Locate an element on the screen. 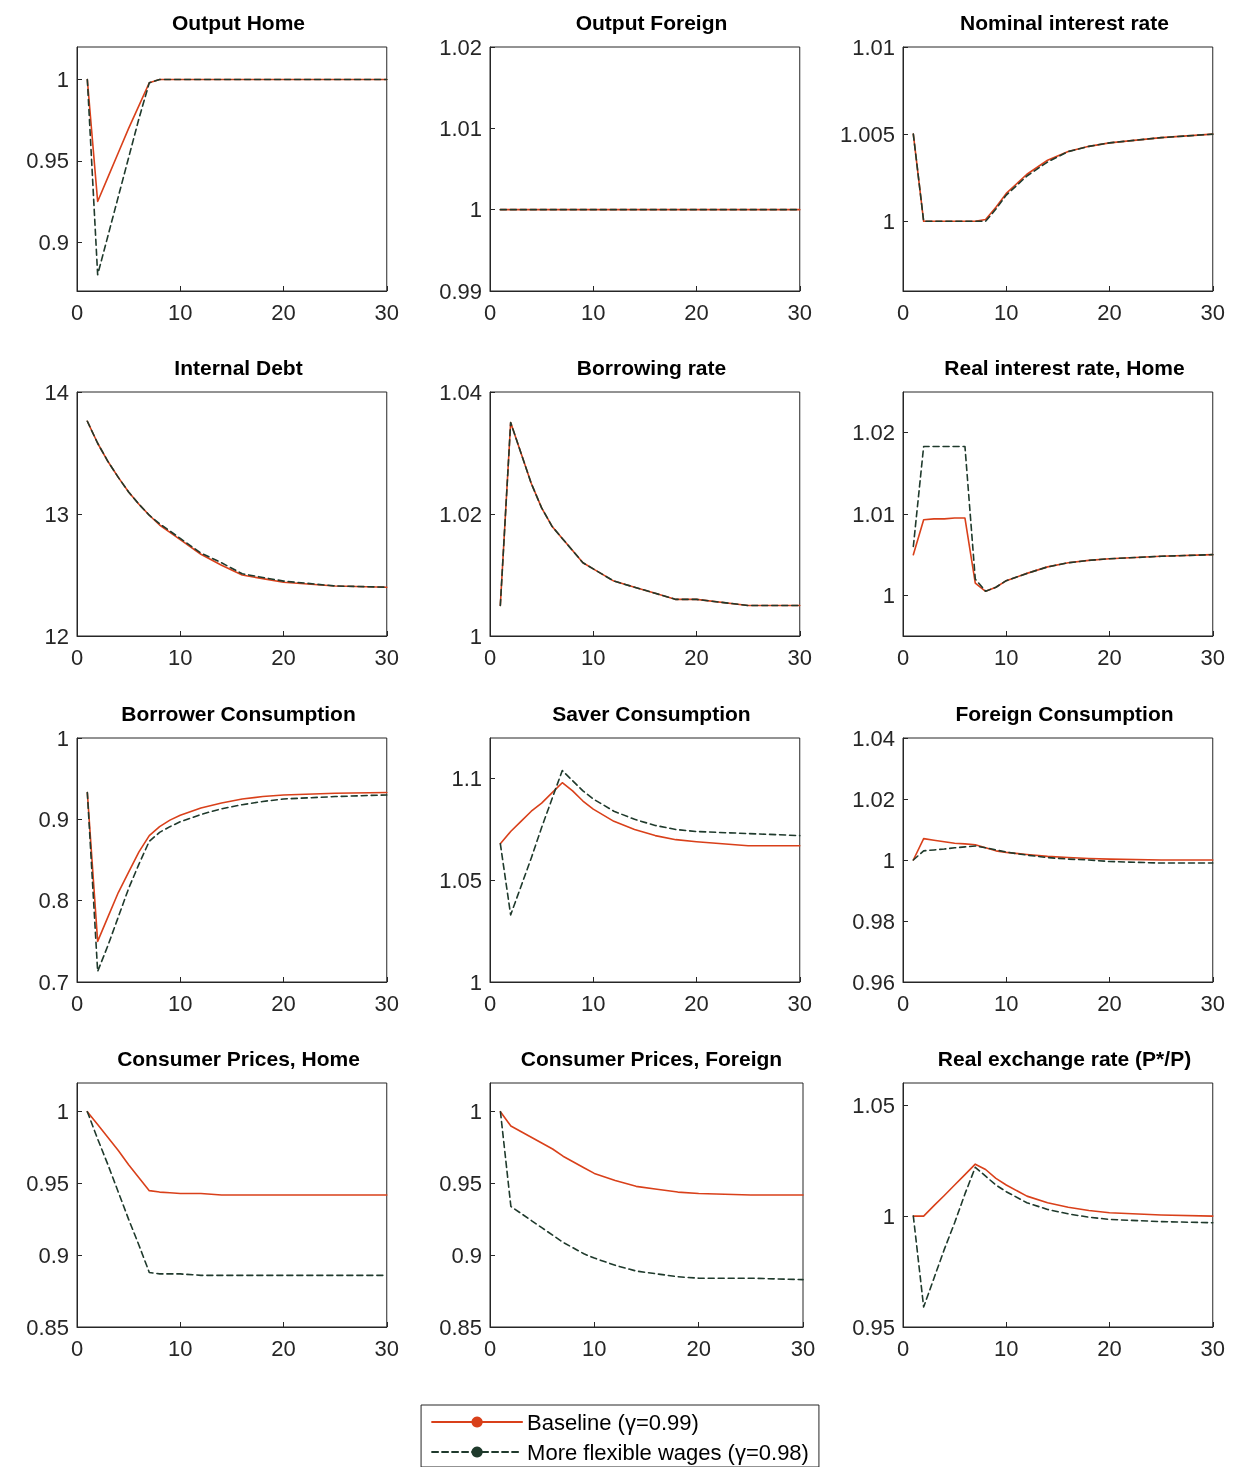 This screenshot has width=1234, height=1467. y-tick-label: 0.96 is located at coordinates (873, 982).